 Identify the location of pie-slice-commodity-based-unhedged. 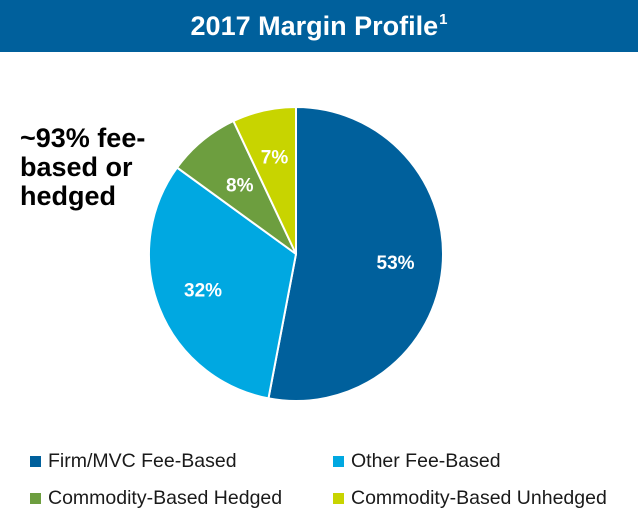
(264, 180).